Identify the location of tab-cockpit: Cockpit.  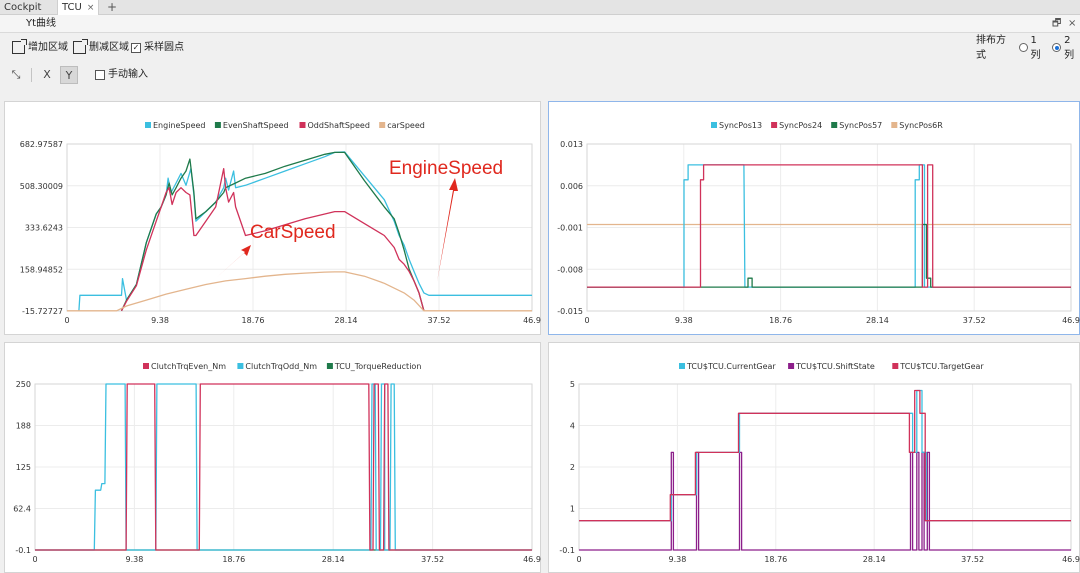
(22, 7).